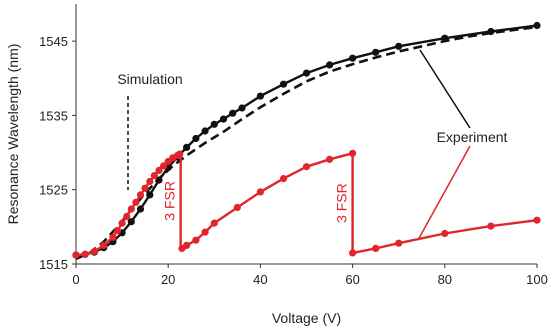  What do you see at coordinates (53, 41) in the screenshot?
I see `y-tick-label: 1545` at bounding box center [53, 41].